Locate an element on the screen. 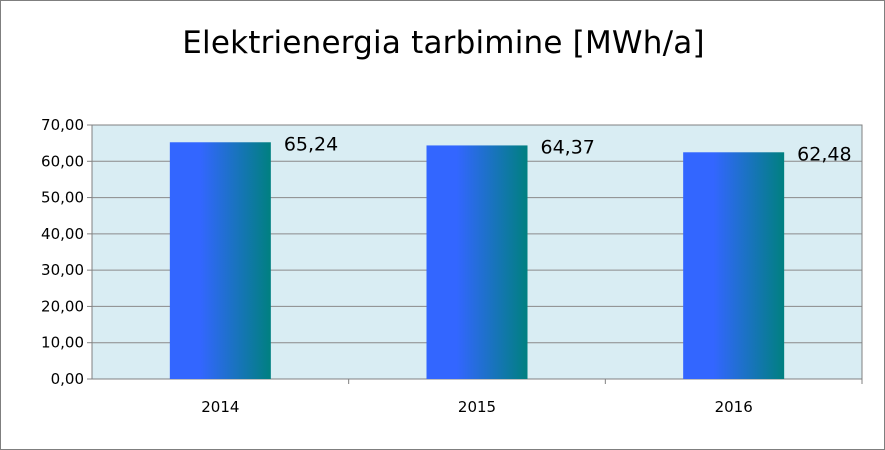  y-tick-label: 20,00 is located at coordinates (62, 306).